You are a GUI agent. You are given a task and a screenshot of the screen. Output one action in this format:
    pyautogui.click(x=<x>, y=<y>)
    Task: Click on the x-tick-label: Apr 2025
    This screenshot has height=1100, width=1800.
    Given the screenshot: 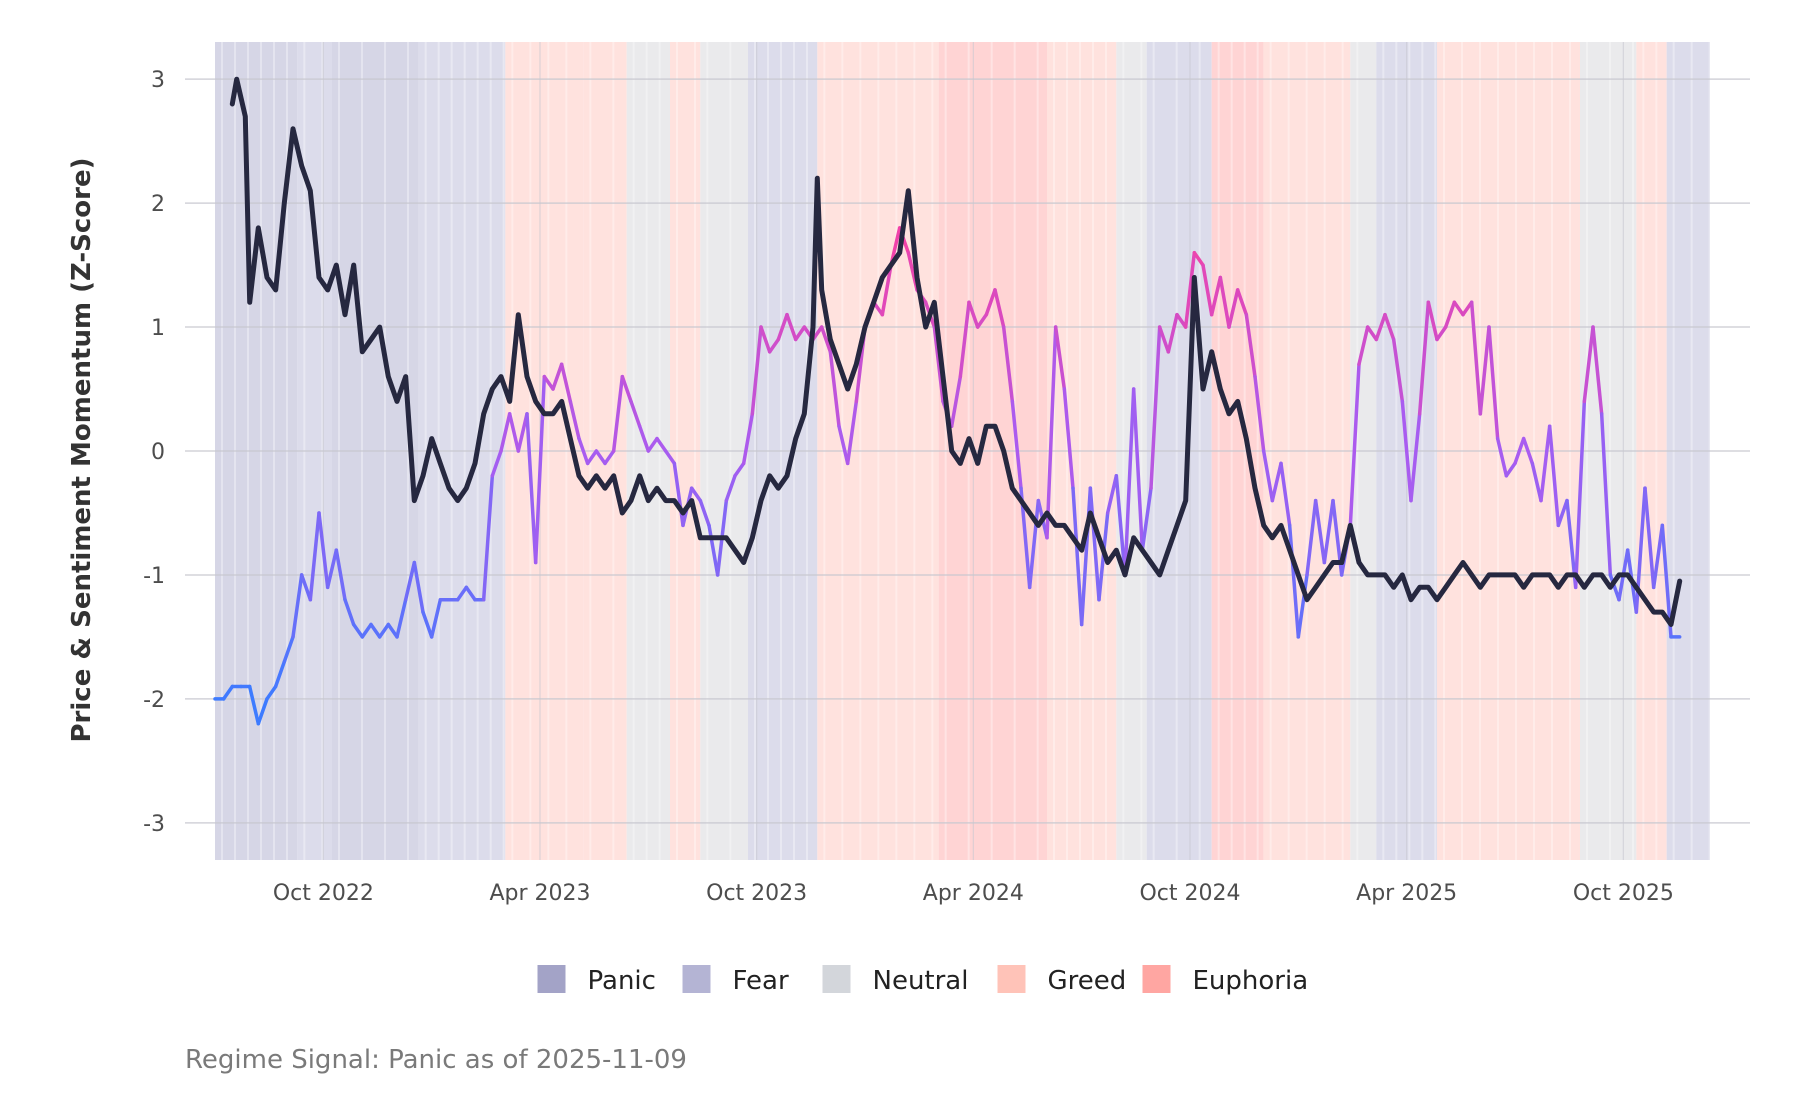 What is the action you would take?
    pyautogui.click(x=1406, y=893)
    